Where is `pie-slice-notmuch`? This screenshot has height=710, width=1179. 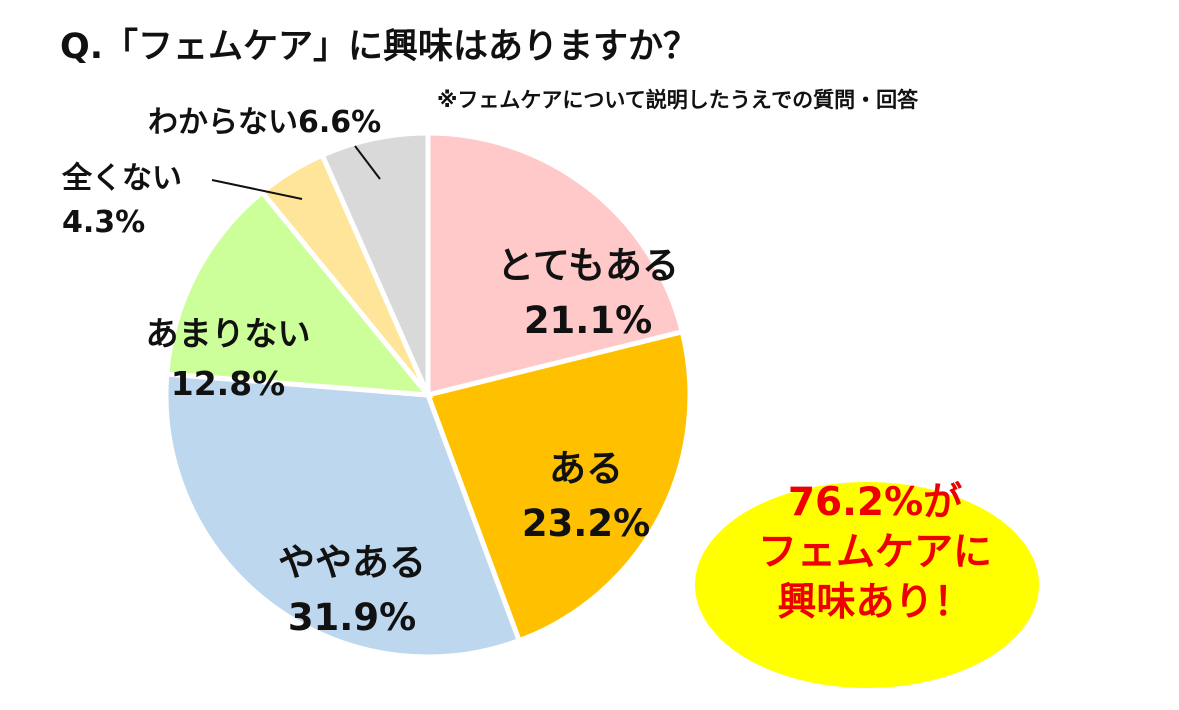 pie-slice-notmuch is located at coordinates (299, 293).